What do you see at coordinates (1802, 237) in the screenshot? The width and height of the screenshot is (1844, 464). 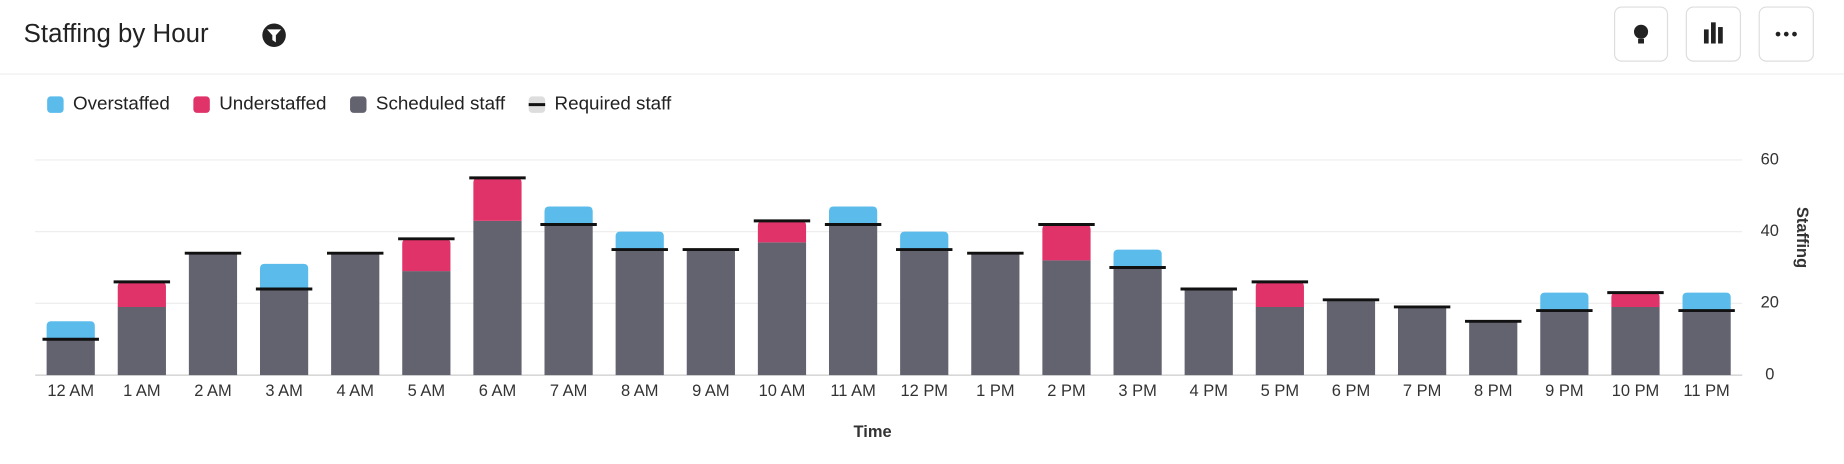 I see `y-axis-title: Staffing` at bounding box center [1802, 237].